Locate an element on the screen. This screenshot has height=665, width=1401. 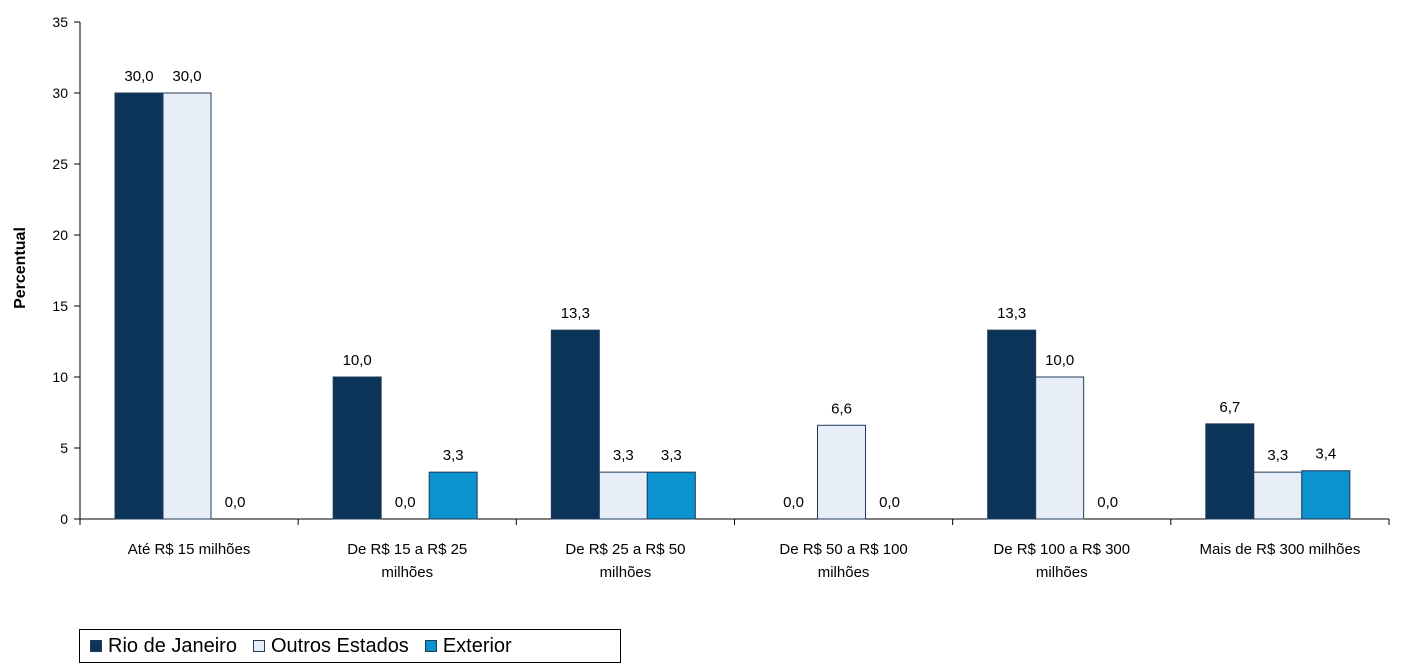
data-label-rio-de-janeiro-3: 13,3 is located at coordinates (575, 313).